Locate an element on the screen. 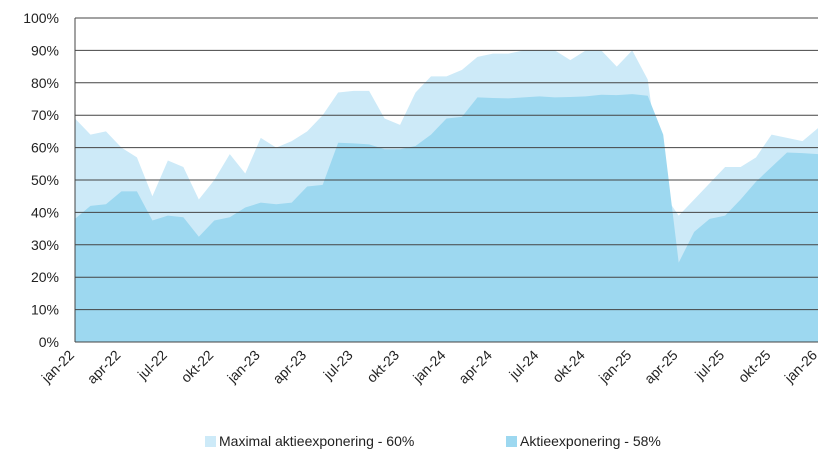 This screenshot has width=818, height=454. x-tick-label: jul-22 is located at coordinates (152, 365).